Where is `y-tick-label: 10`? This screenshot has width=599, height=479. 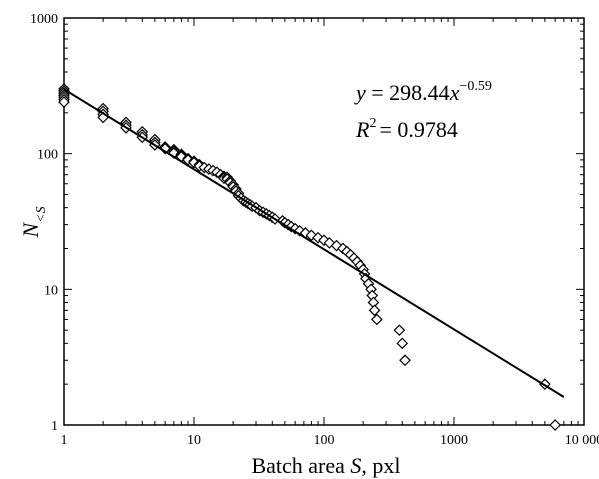 y-tick-label: 10 is located at coordinates (51, 290).